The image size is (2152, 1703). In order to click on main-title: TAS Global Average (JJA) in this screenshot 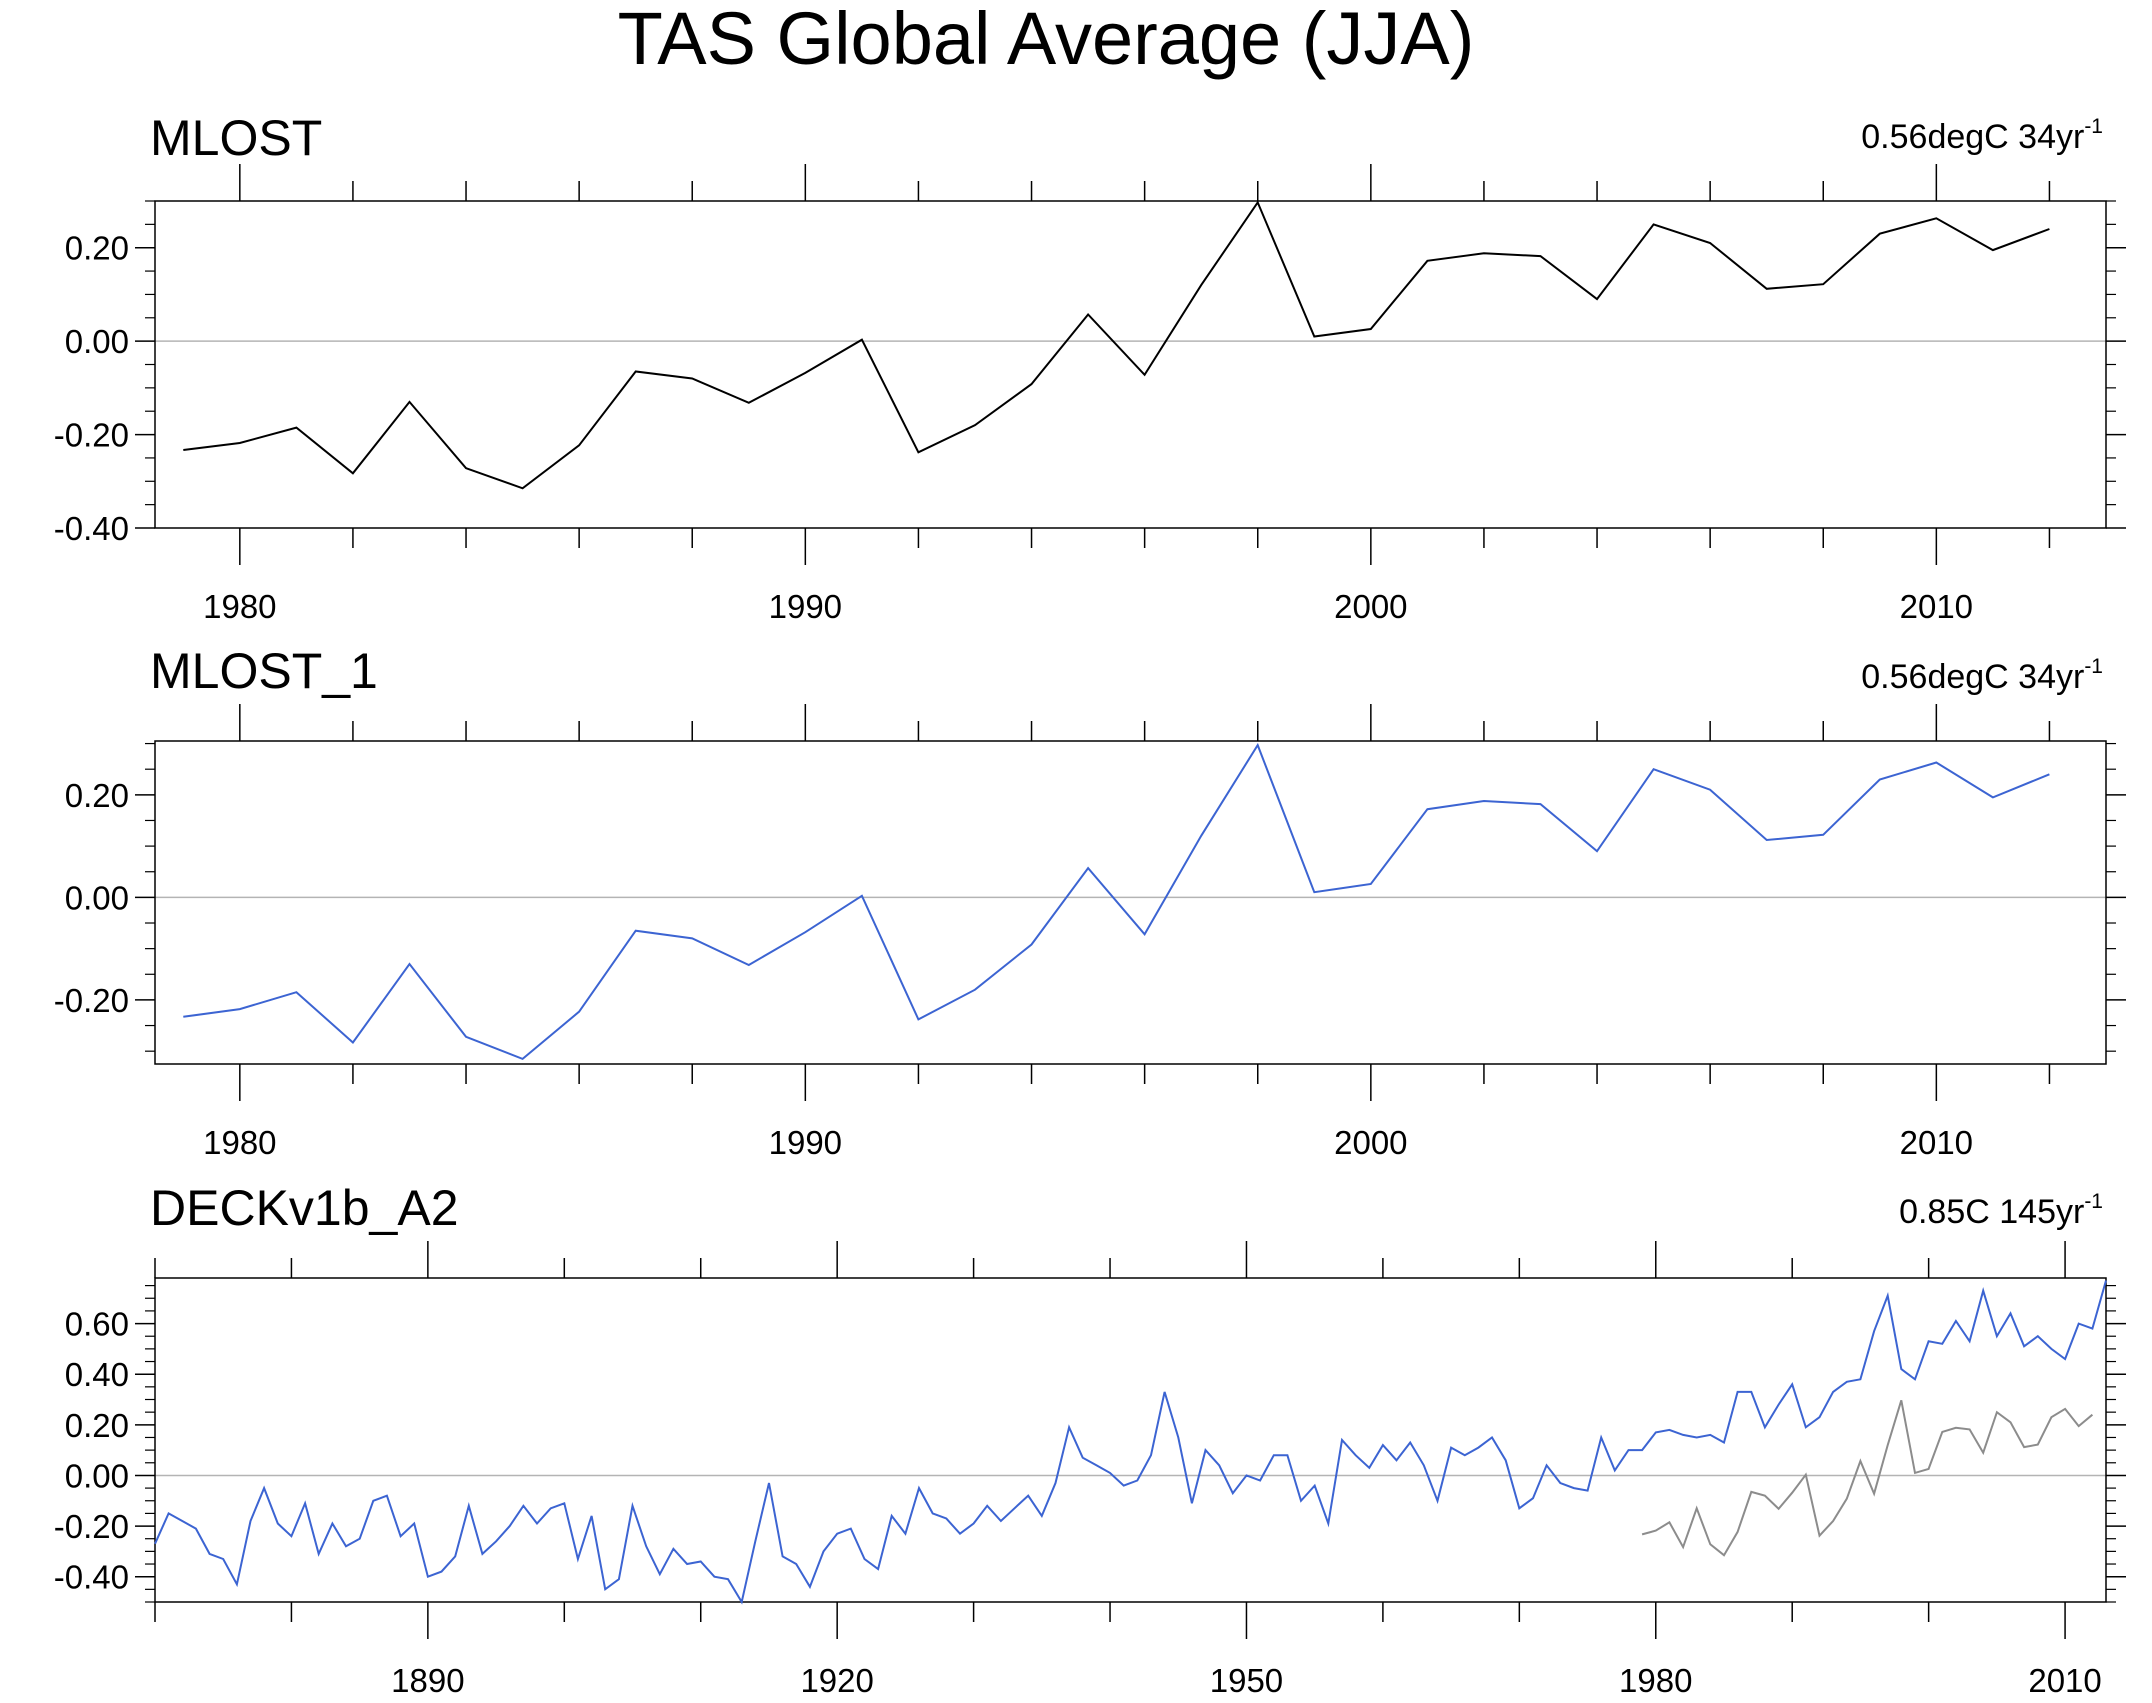, I will do `click(1046, 40)`.